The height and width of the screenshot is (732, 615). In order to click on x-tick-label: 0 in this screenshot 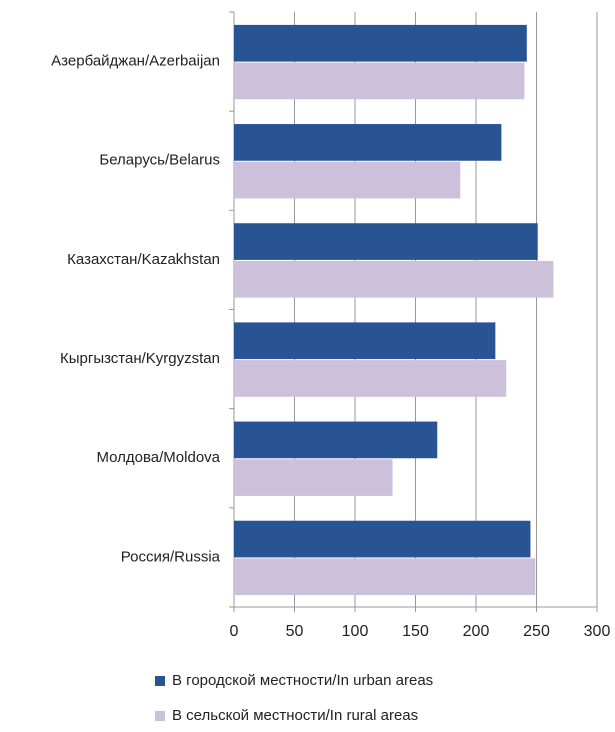, I will do `click(234, 631)`.